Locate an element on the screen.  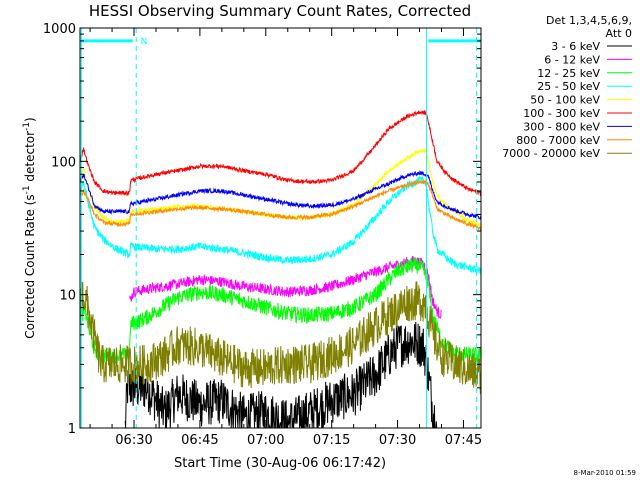
x-tick-label: 07:30 is located at coordinates (397, 440).